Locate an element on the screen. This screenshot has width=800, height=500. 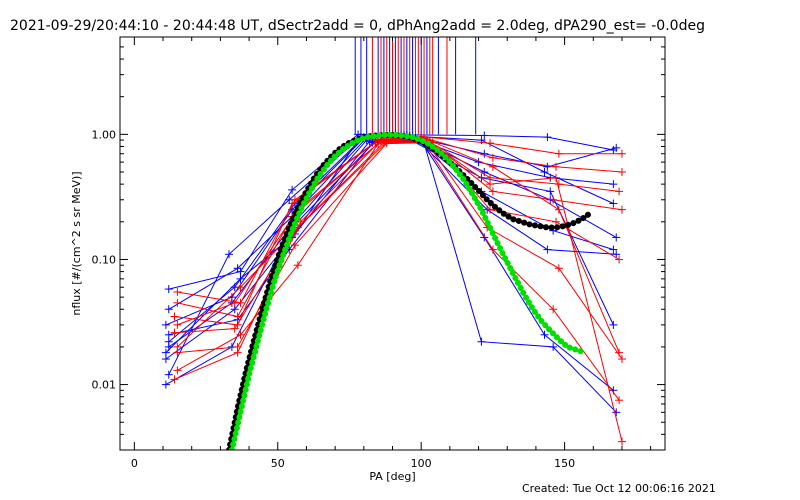
y-axis-label: nflux [#/(cm^2 s sr MeV)] is located at coordinates (76, 243).